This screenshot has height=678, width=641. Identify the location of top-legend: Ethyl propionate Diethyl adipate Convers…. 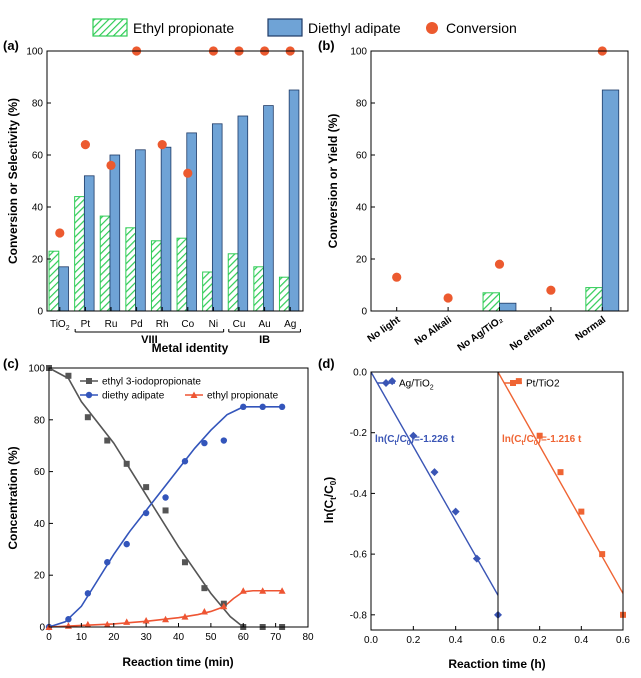
(304, 27).